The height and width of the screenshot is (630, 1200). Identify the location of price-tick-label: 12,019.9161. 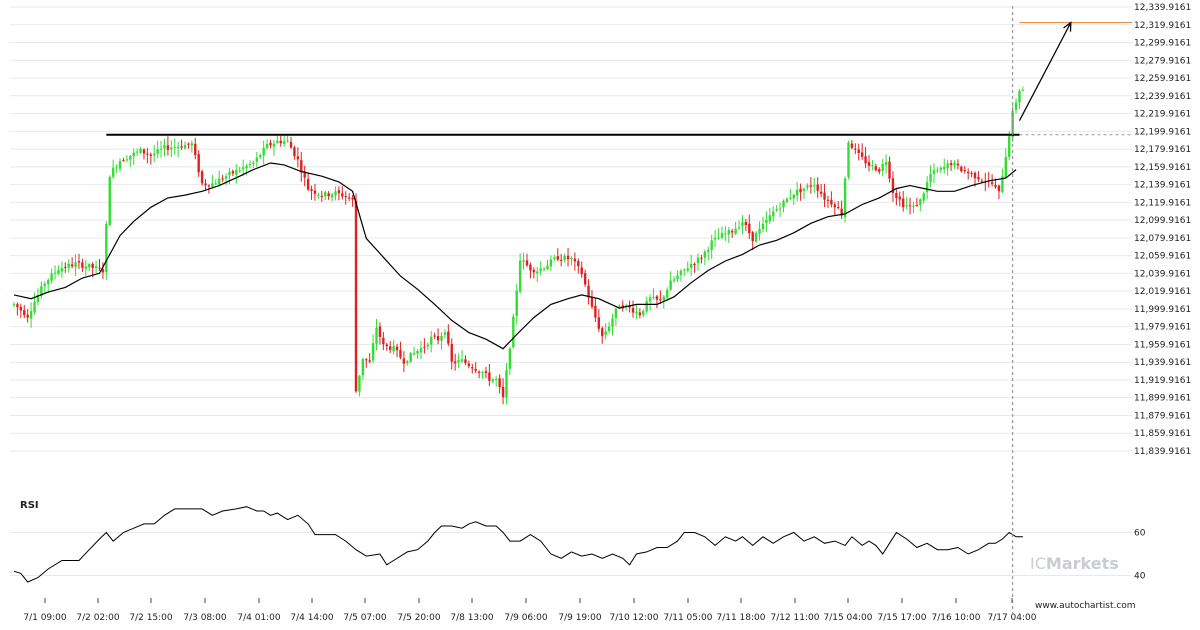
(1162, 292).